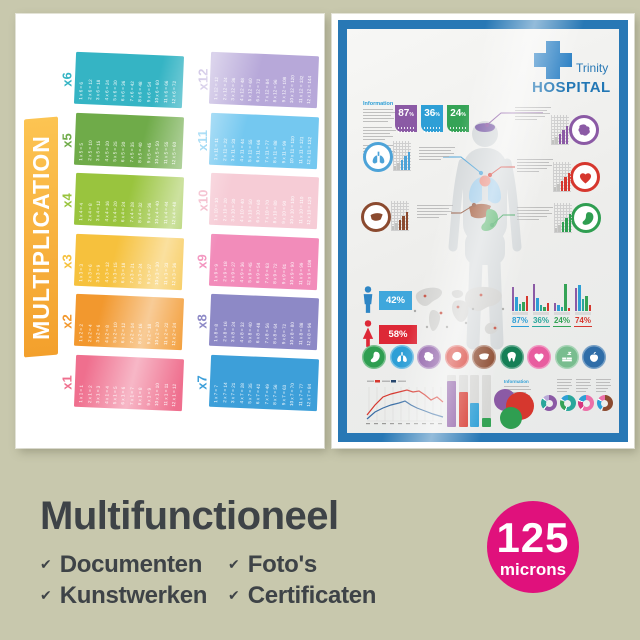 This screenshot has height=640, width=640. Describe the element at coordinates (140, 213) in the screenshot. I see `table-fact: 8 x 4 = 32` at that location.